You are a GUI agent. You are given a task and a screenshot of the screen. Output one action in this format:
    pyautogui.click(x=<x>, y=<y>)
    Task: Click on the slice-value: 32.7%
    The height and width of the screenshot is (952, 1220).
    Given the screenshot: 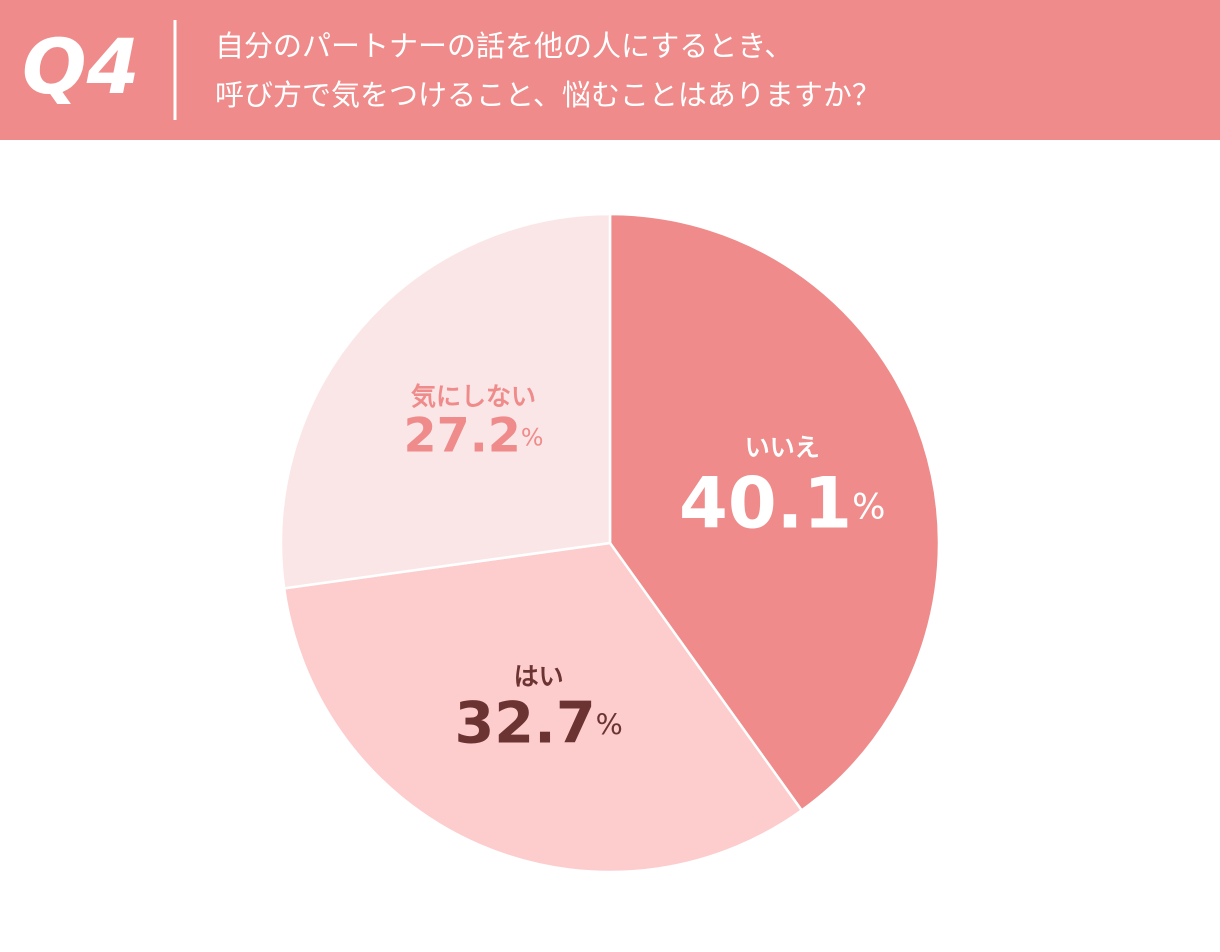 What is the action you would take?
    pyautogui.click(x=538, y=723)
    